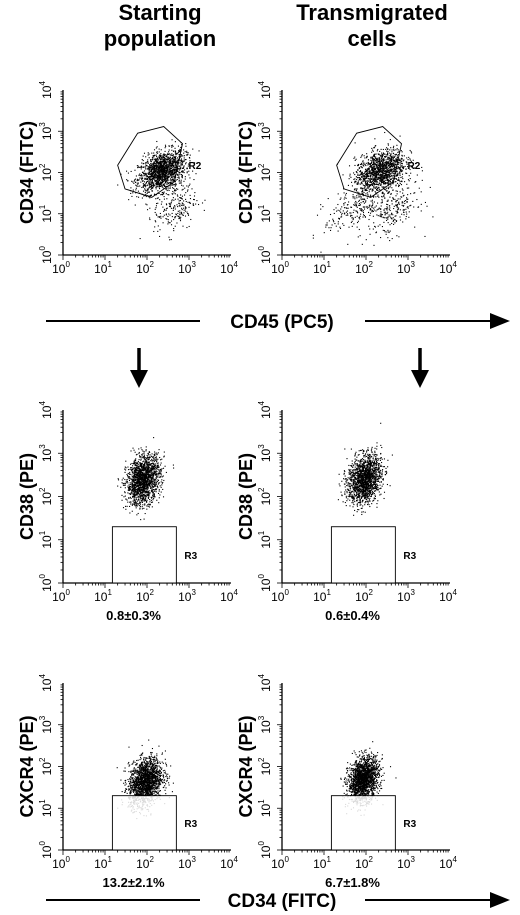  What do you see at coordinates (160, 38) in the screenshot?
I see `column-title-line2: population` at bounding box center [160, 38].